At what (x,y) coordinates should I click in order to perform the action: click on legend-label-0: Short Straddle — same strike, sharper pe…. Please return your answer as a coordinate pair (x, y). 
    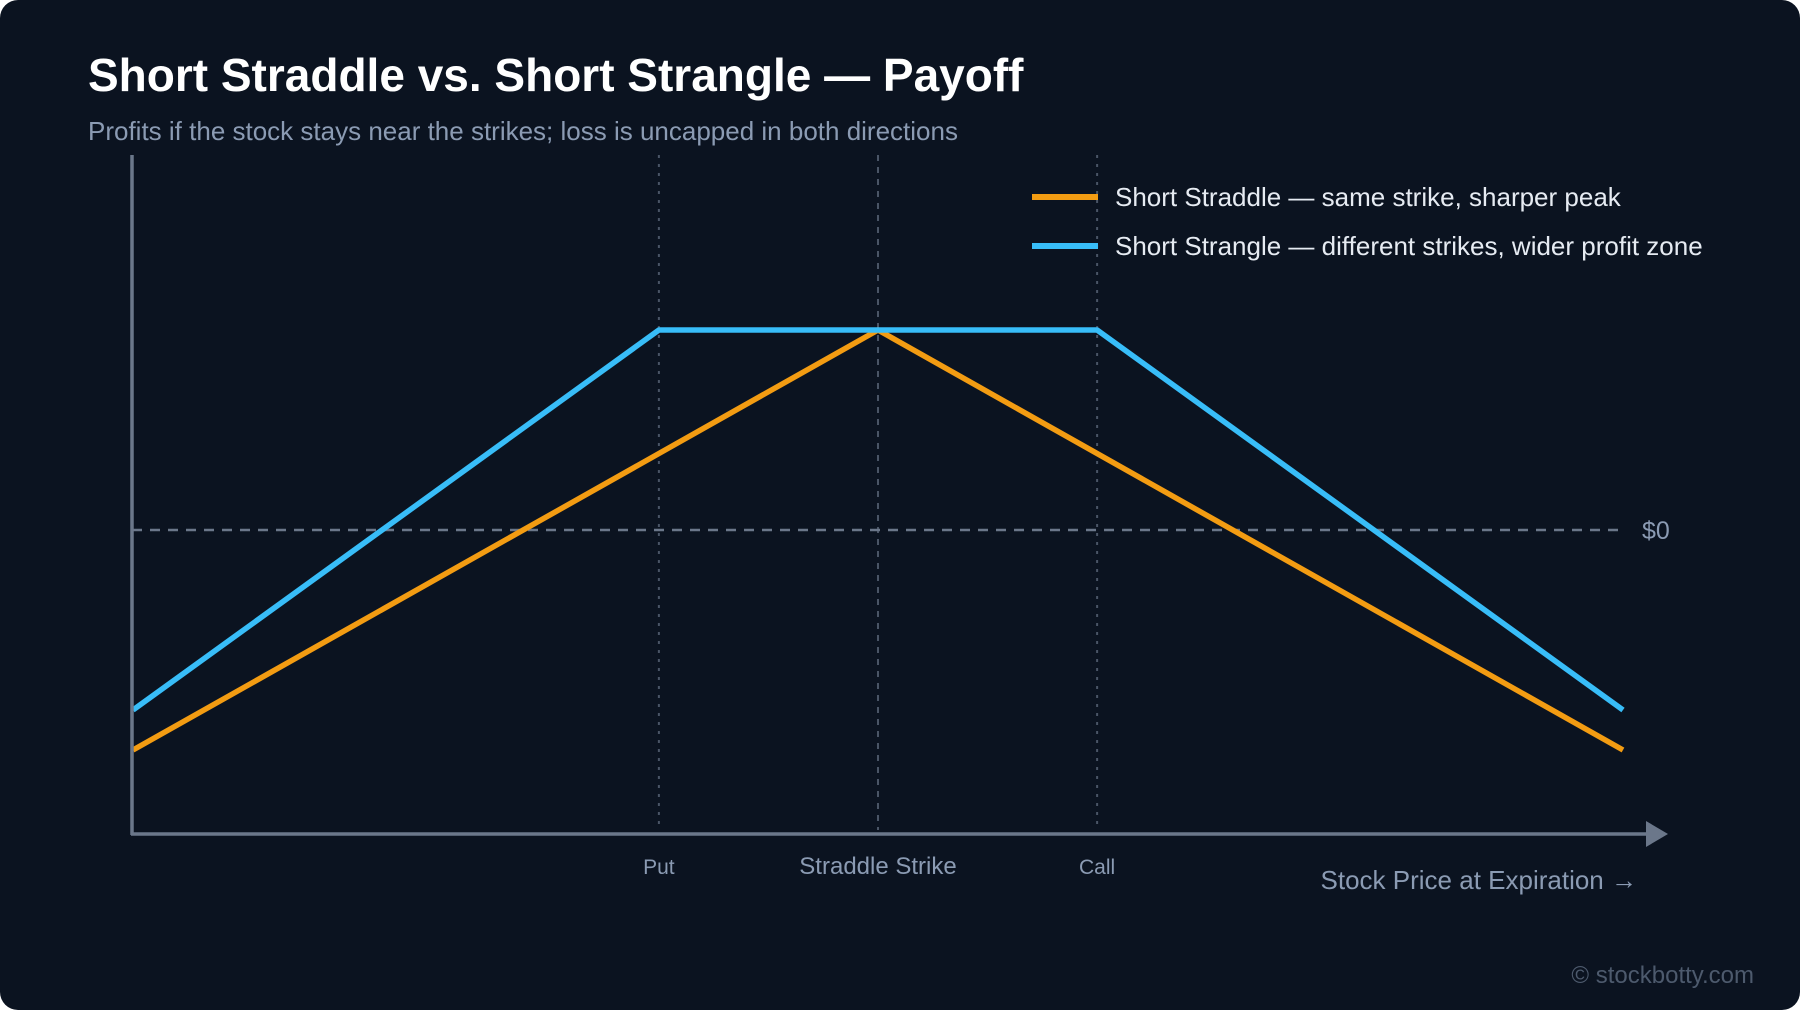
    Looking at the image, I should click on (1368, 197).